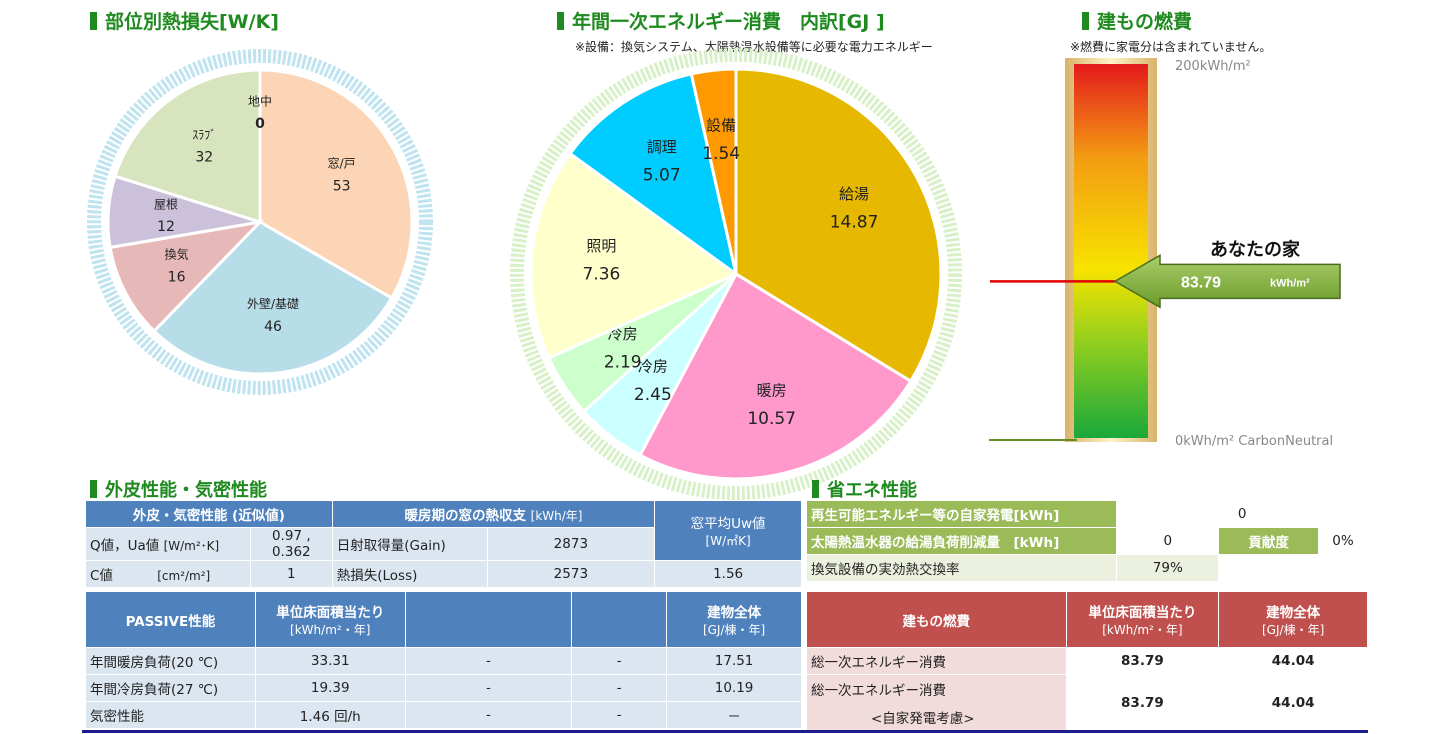 This screenshot has width=1449, height=734. What do you see at coordinates (177, 277) in the screenshot?
I see `heat-loss-value-2: 16` at bounding box center [177, 277].